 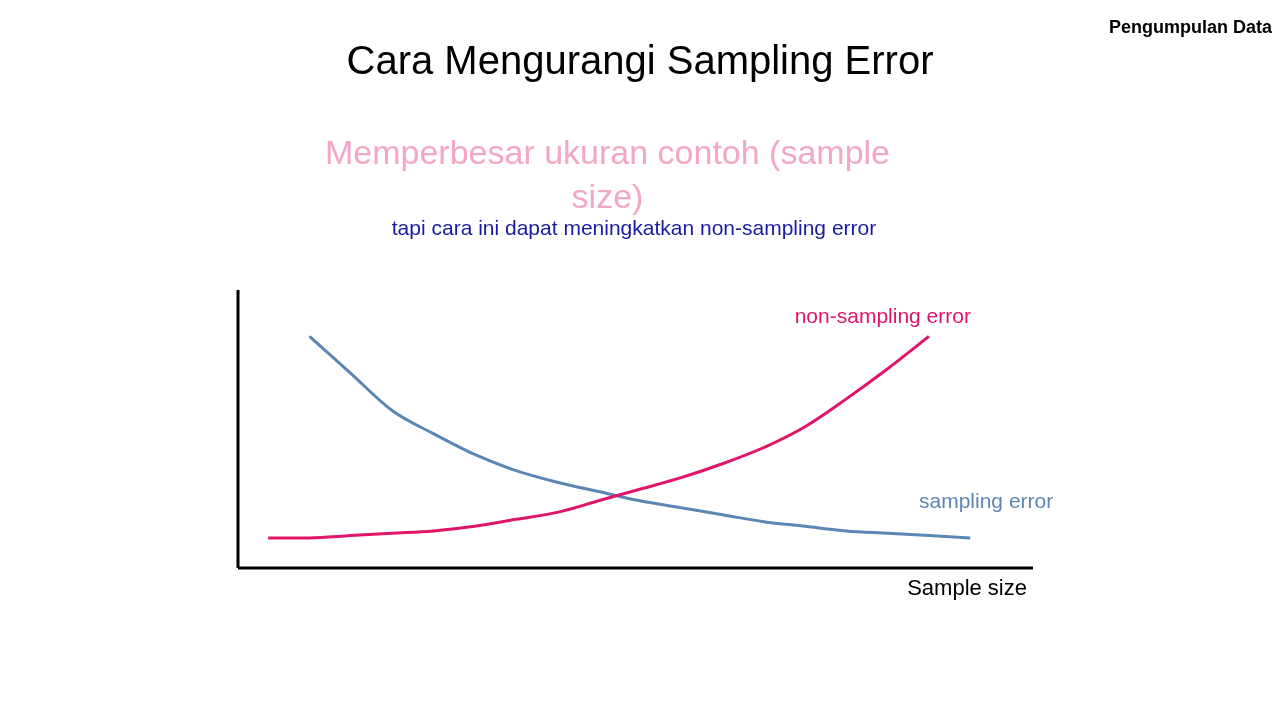 I want to click on chart-subtitle: Memperbesar ukuran contoh (sample size), so click(x=607, y=174).